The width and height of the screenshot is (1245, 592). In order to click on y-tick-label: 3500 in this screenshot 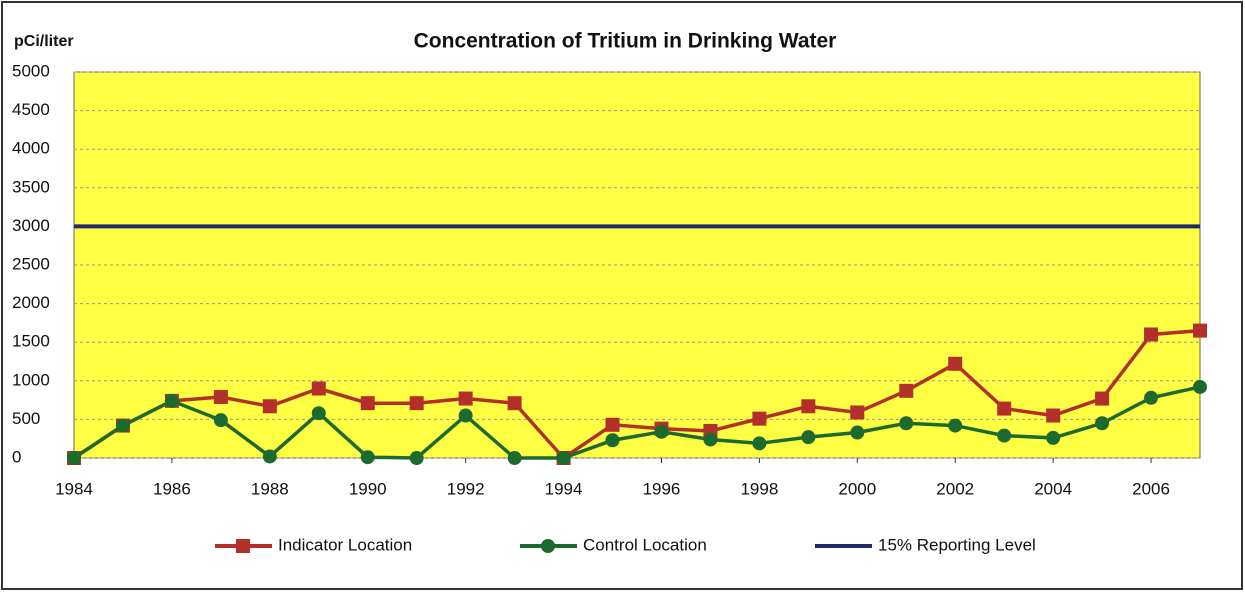, I will do `click(31, 186)`.